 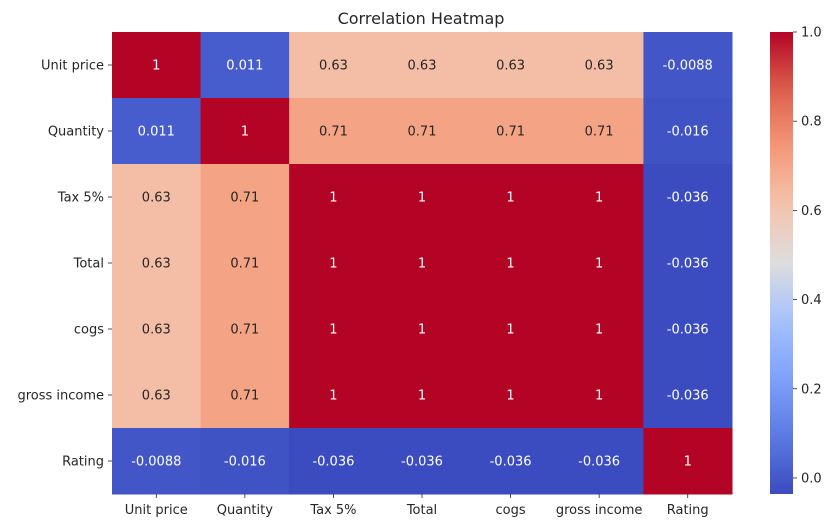 I want to click on cell-value-label: -0.016, so click(x=245, y=462).